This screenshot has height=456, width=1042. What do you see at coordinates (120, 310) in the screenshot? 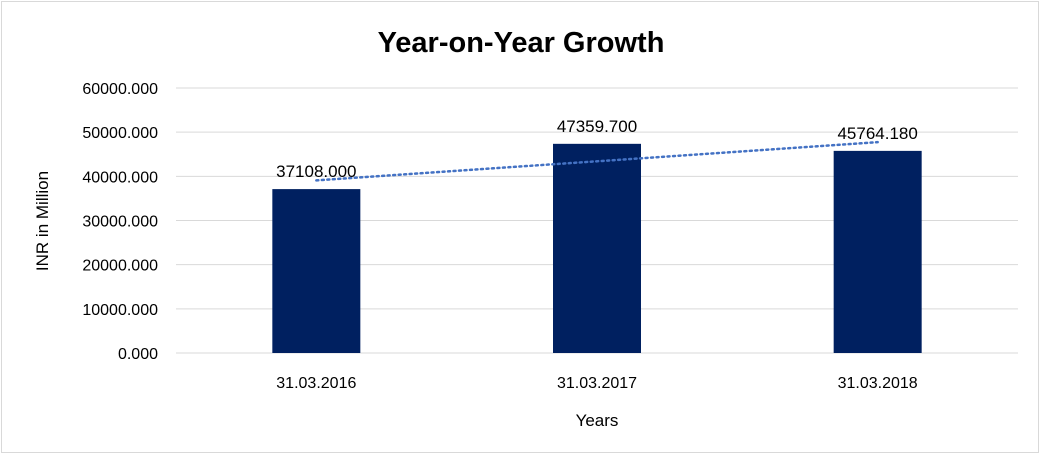
I see `y-tick-label: 10000.000` at bounding box center [120, 310].